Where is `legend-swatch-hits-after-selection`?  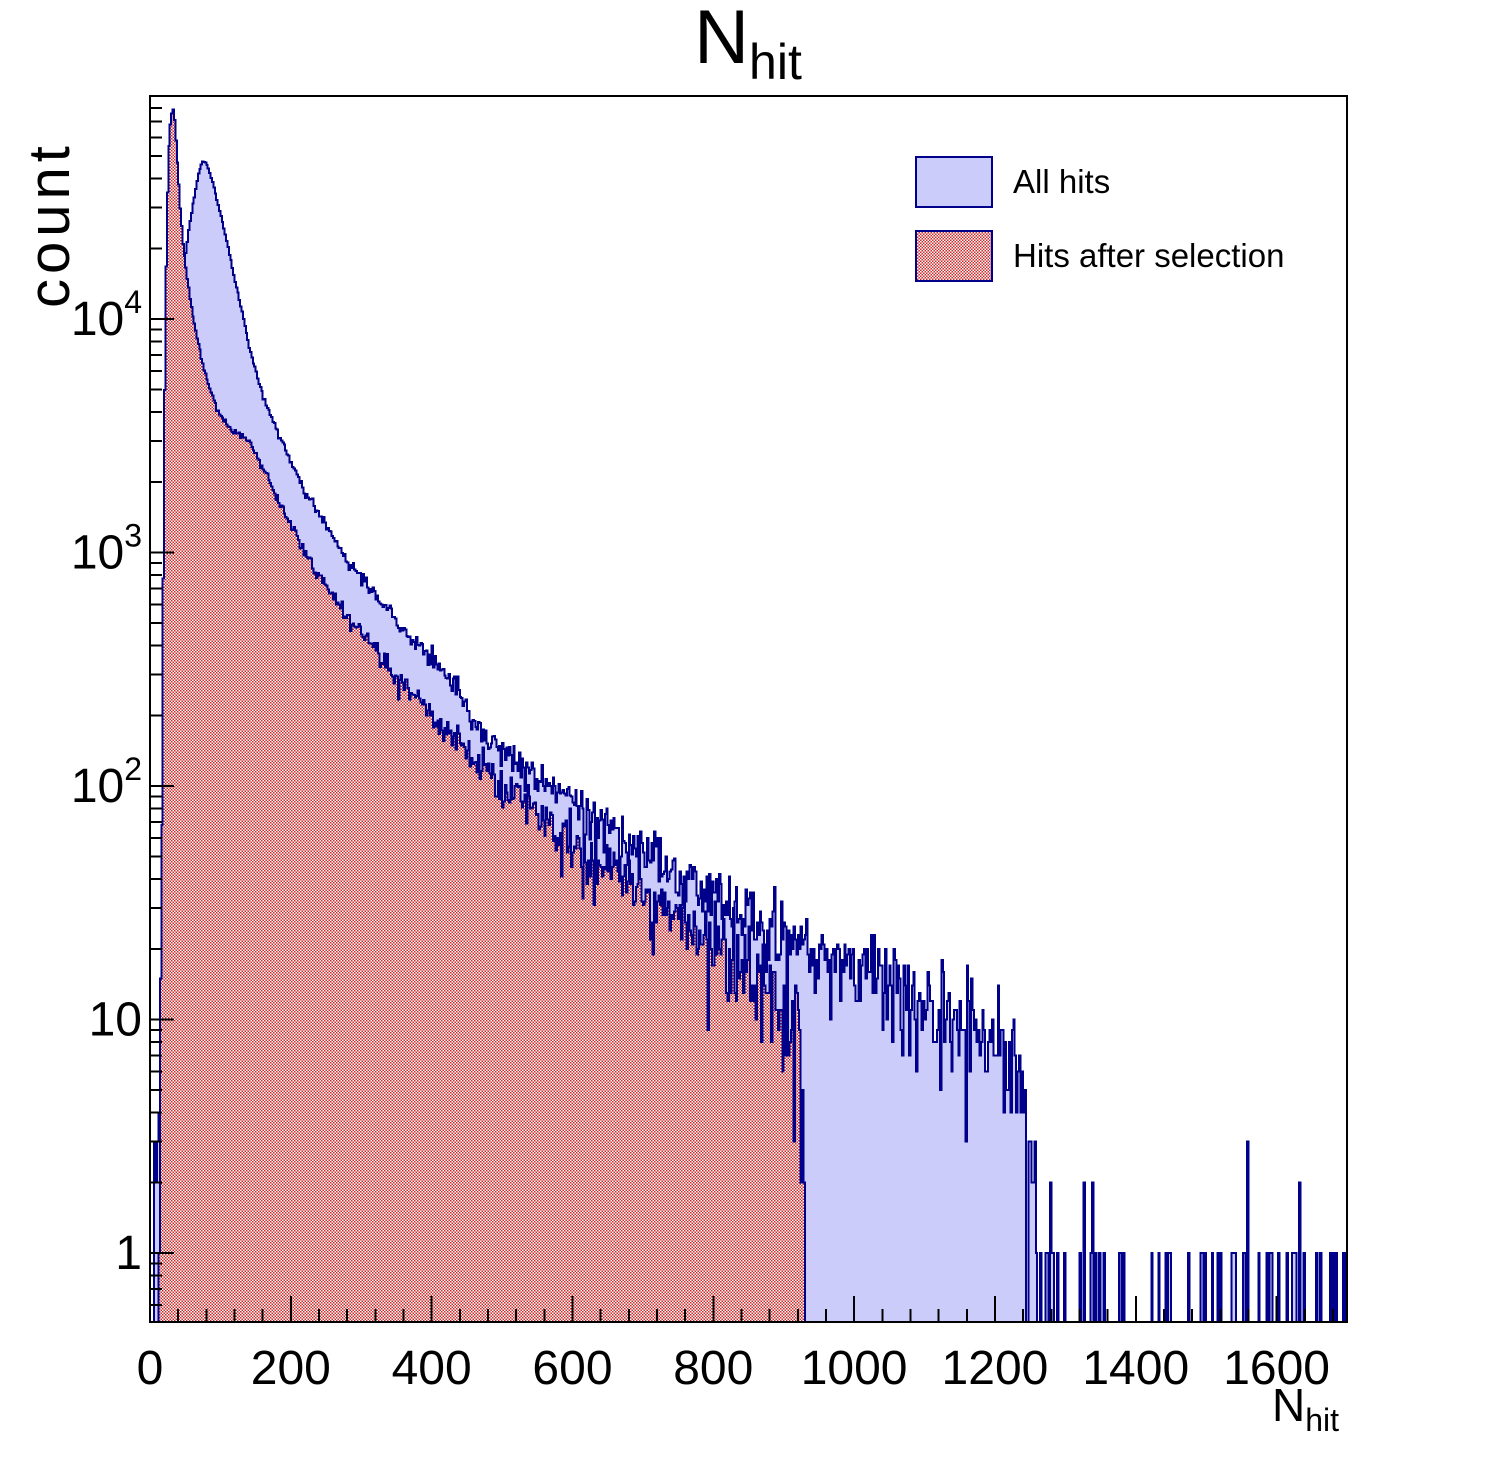 legend-swatch-hits-after-selection is located at coordinates (954, 256).